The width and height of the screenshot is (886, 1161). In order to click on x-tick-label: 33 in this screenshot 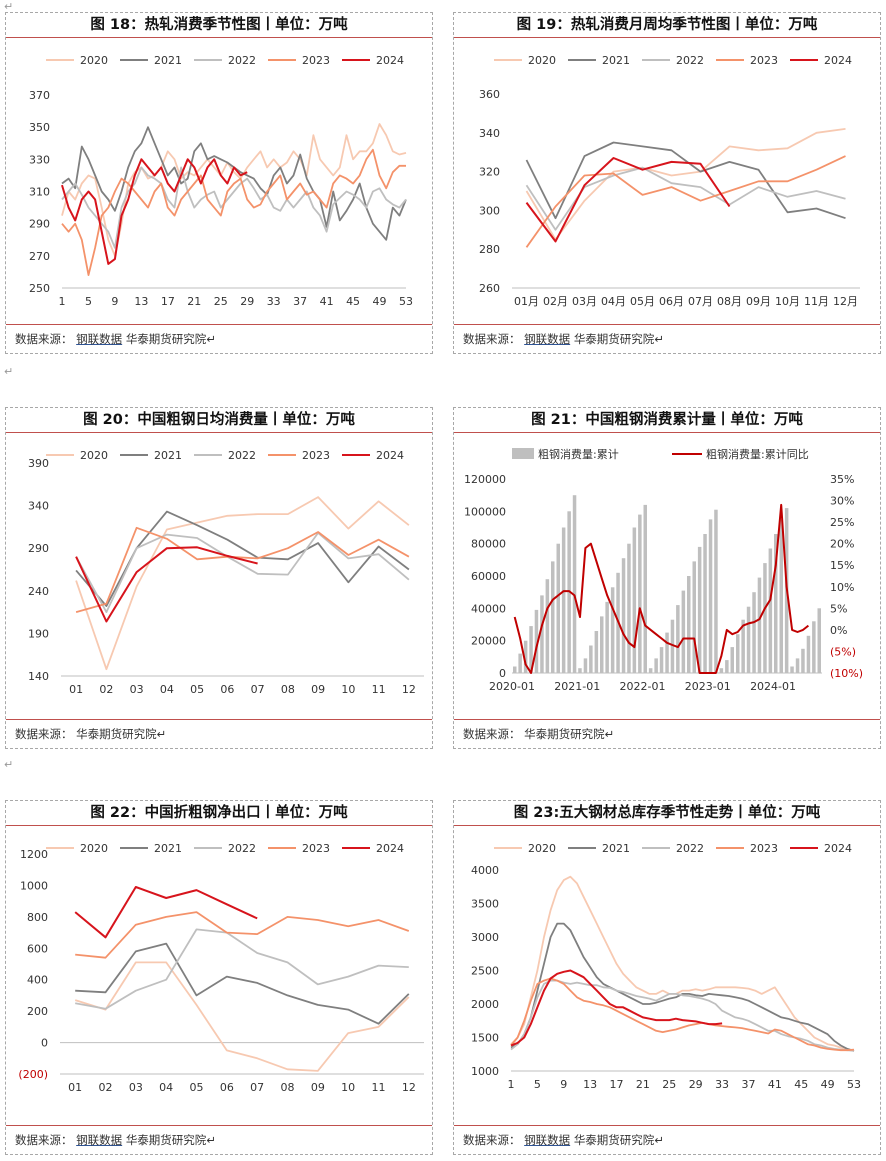, I will do `click(274, 301)`.